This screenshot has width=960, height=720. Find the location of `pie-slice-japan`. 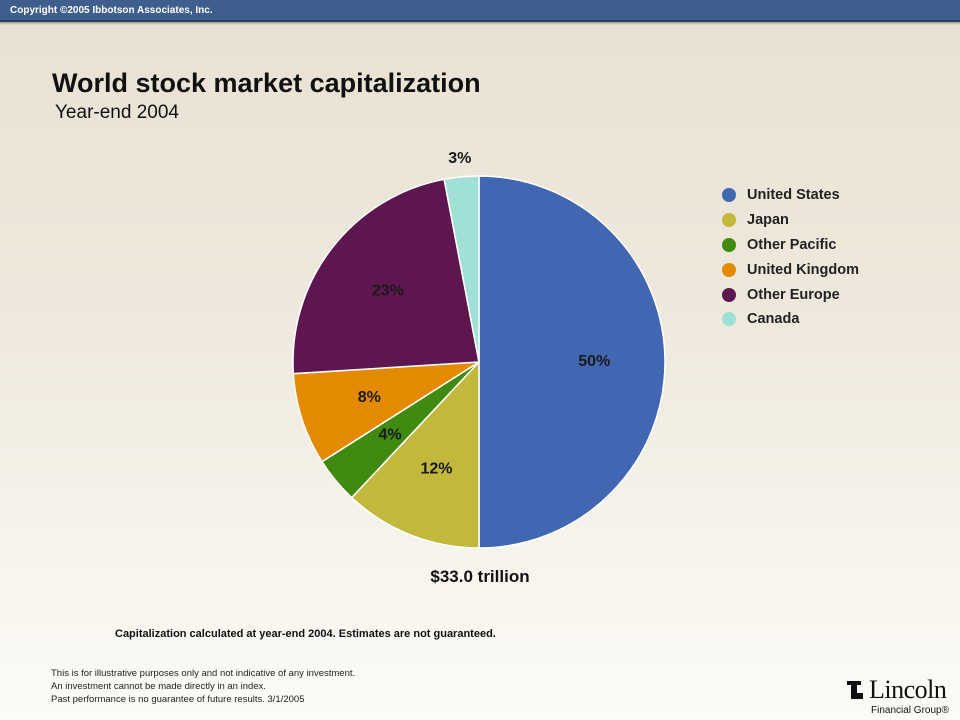

pie-slice-japan is located at coordinates (415, 454).